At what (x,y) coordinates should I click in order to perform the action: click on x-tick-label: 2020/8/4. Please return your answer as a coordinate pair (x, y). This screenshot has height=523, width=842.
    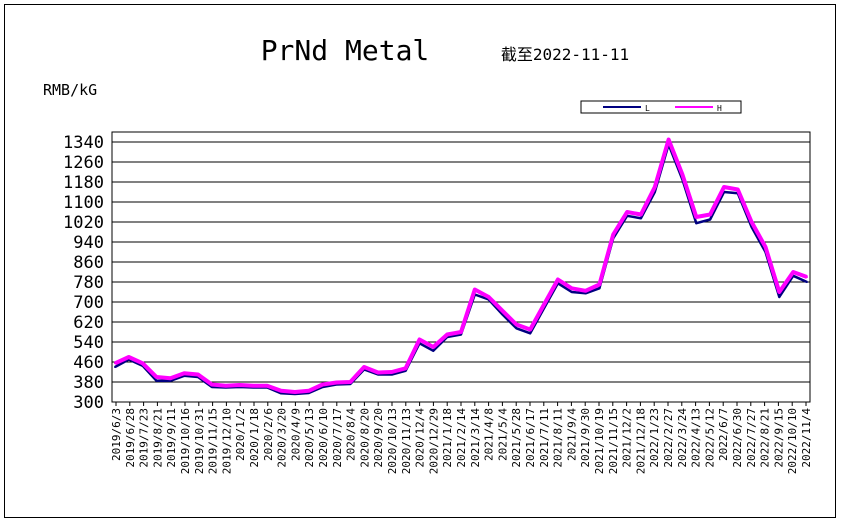
    Looking at the image, I should click on (351, 434).